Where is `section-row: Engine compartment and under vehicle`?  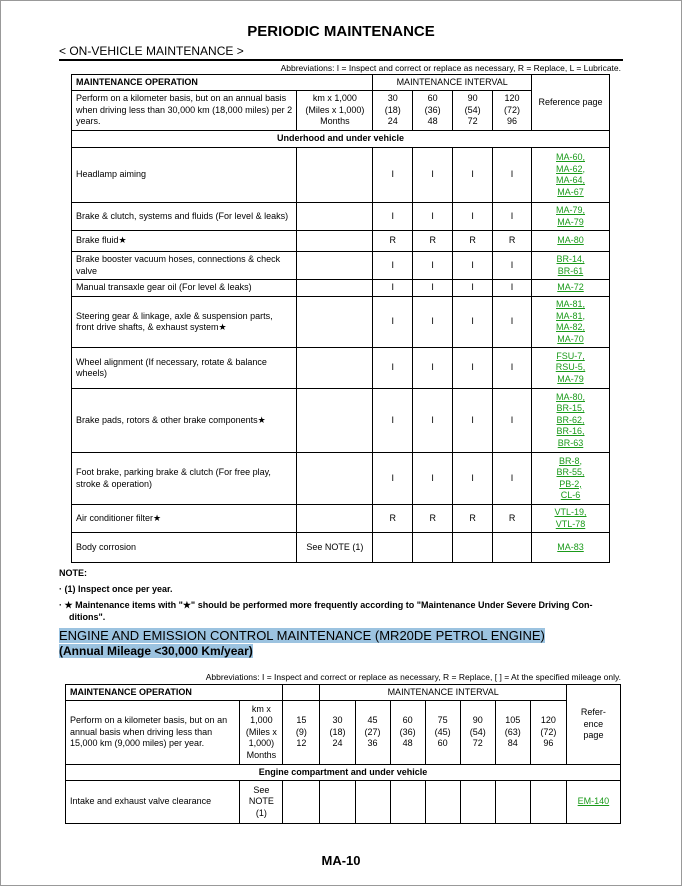 section-row: Engine compartment and under vehicle is located at coordinates (343, 772).